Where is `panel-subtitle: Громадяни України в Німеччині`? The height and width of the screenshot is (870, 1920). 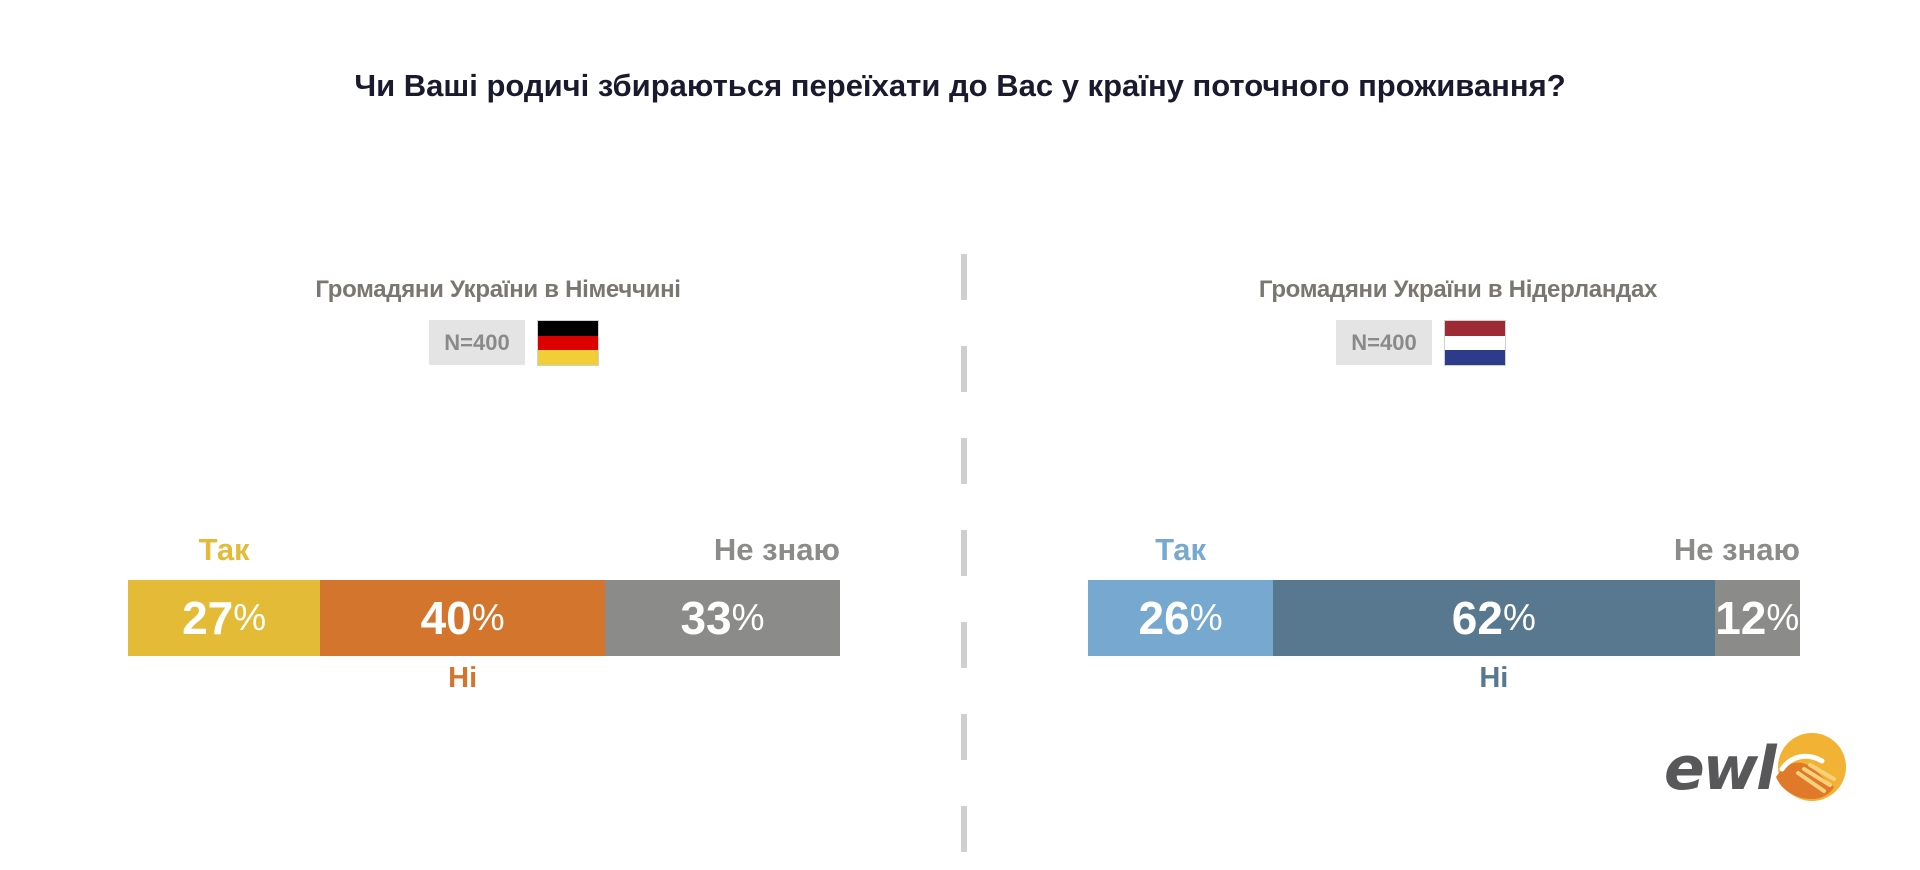
panel-subtitle: Громадяни України в Німеччині is located at coordinates (498, 289).